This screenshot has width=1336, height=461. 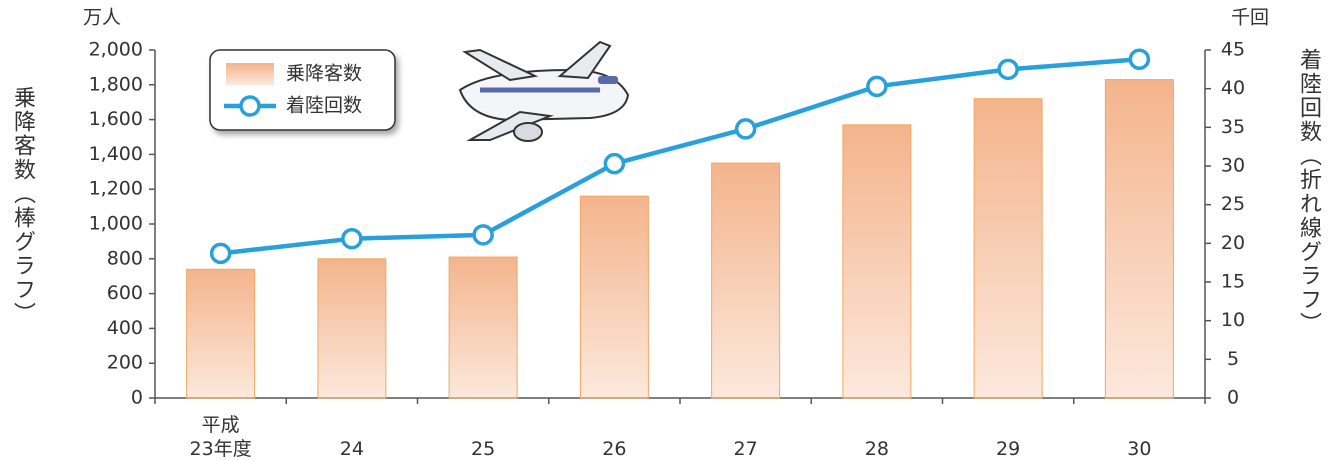 What do you see at coordinates (876, 449) in the screenshot?
I see `x-tick-label: 28` at bounding box center [876, 449].